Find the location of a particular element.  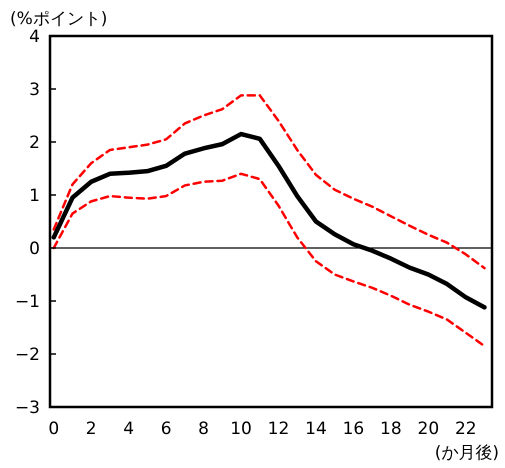

x-tick-label: 16 is located at coordinates (353, 429).